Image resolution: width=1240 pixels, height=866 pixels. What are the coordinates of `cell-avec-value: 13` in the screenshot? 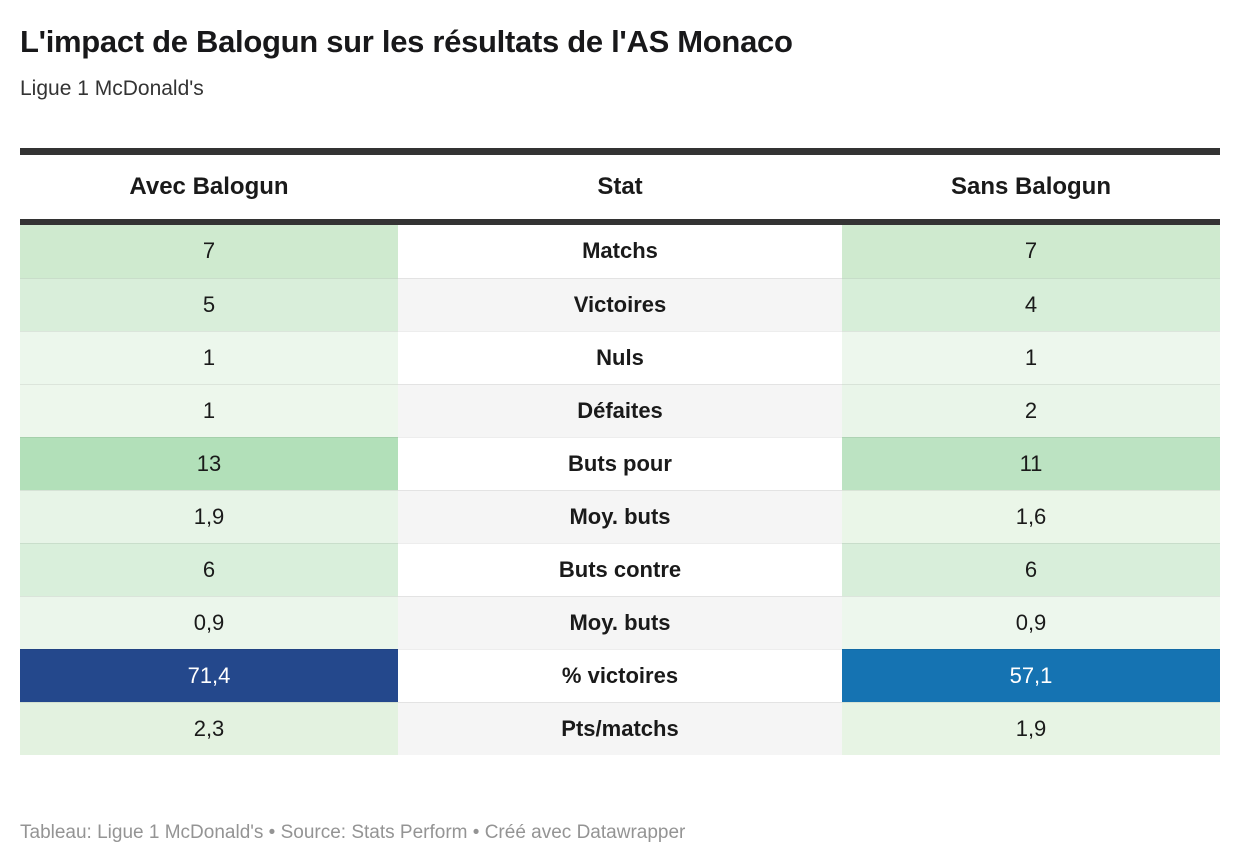 It's located at (209, 463).